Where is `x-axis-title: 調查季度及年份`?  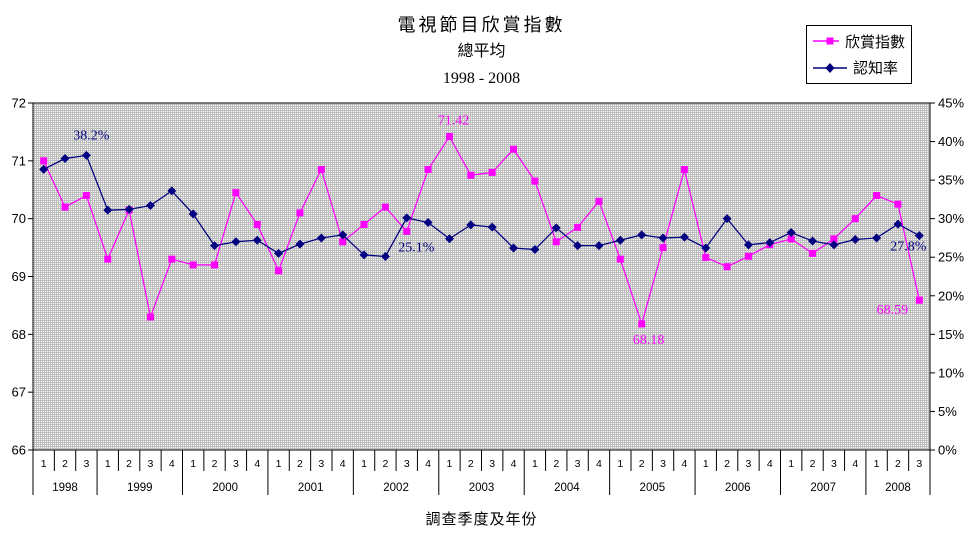
x-axis-title: 調查季度及年份 is located at coordinates (481, 520).